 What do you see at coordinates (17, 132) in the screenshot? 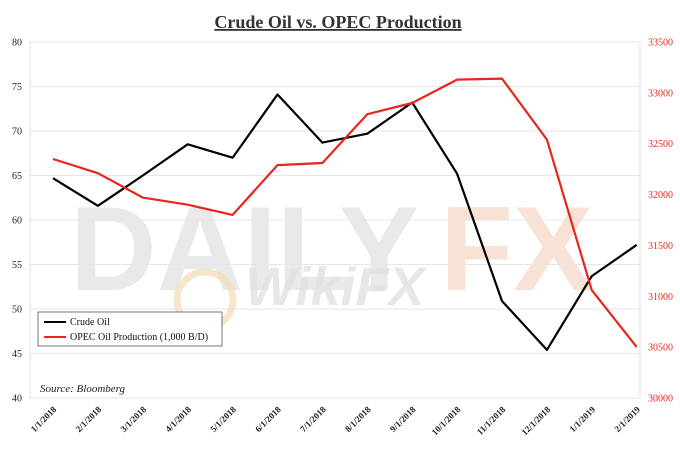
I see `left-tick-label: 70` at bounding box center [17, 132].